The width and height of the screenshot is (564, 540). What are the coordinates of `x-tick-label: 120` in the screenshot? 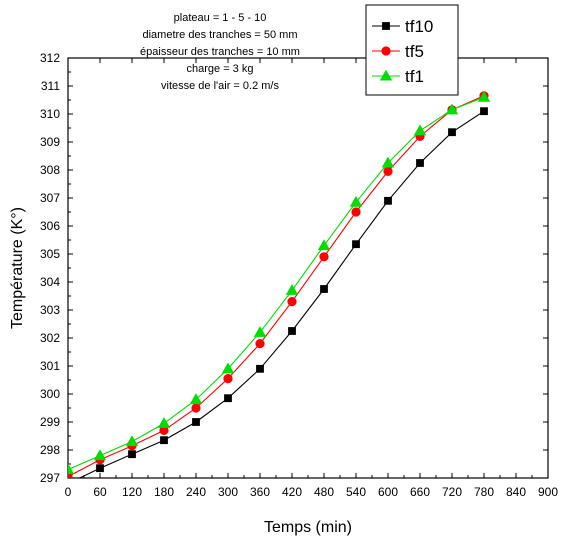 It's located at (132, 492).